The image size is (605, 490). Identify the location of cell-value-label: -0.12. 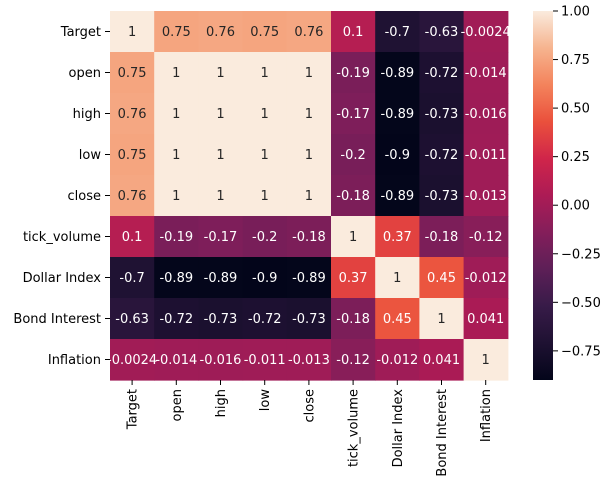
(486, 237).